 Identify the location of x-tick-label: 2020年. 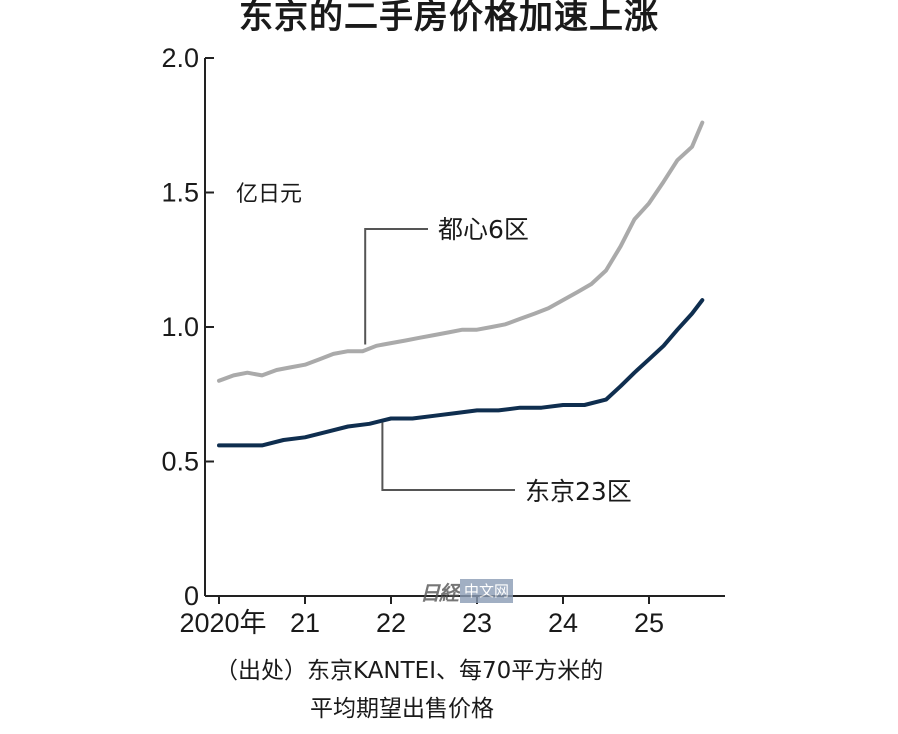
(222, 623).